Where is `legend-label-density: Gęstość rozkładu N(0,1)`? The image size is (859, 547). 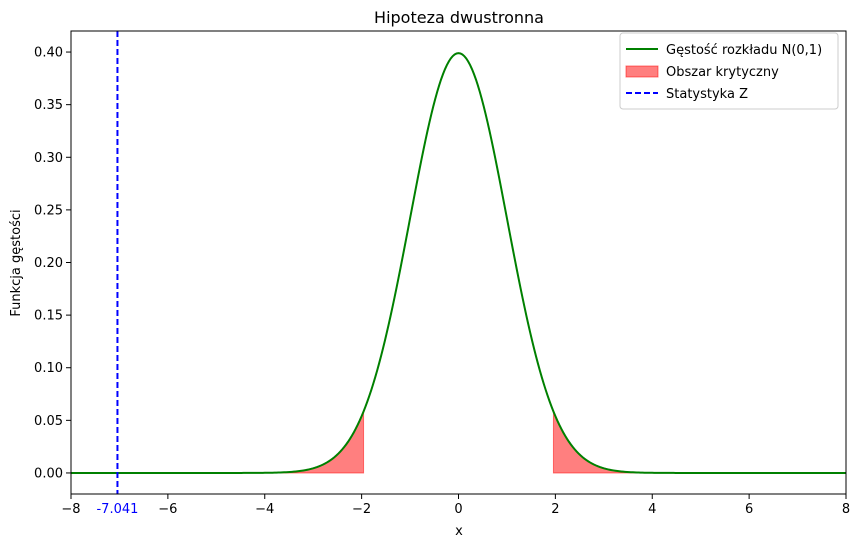 legend-label-density: Gęstość rozkładu N(0,1) is located at coordinates (744, 50).